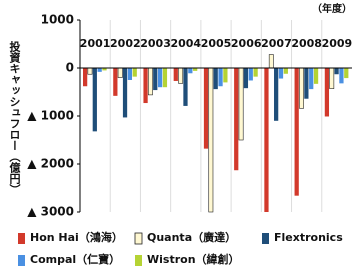 The height and width of the screenshot is (274, 358). What do you see at coordinates (57, 20) in the screenshot?
I see `y-tick-label: 1000` at bounding box center [57, 20].